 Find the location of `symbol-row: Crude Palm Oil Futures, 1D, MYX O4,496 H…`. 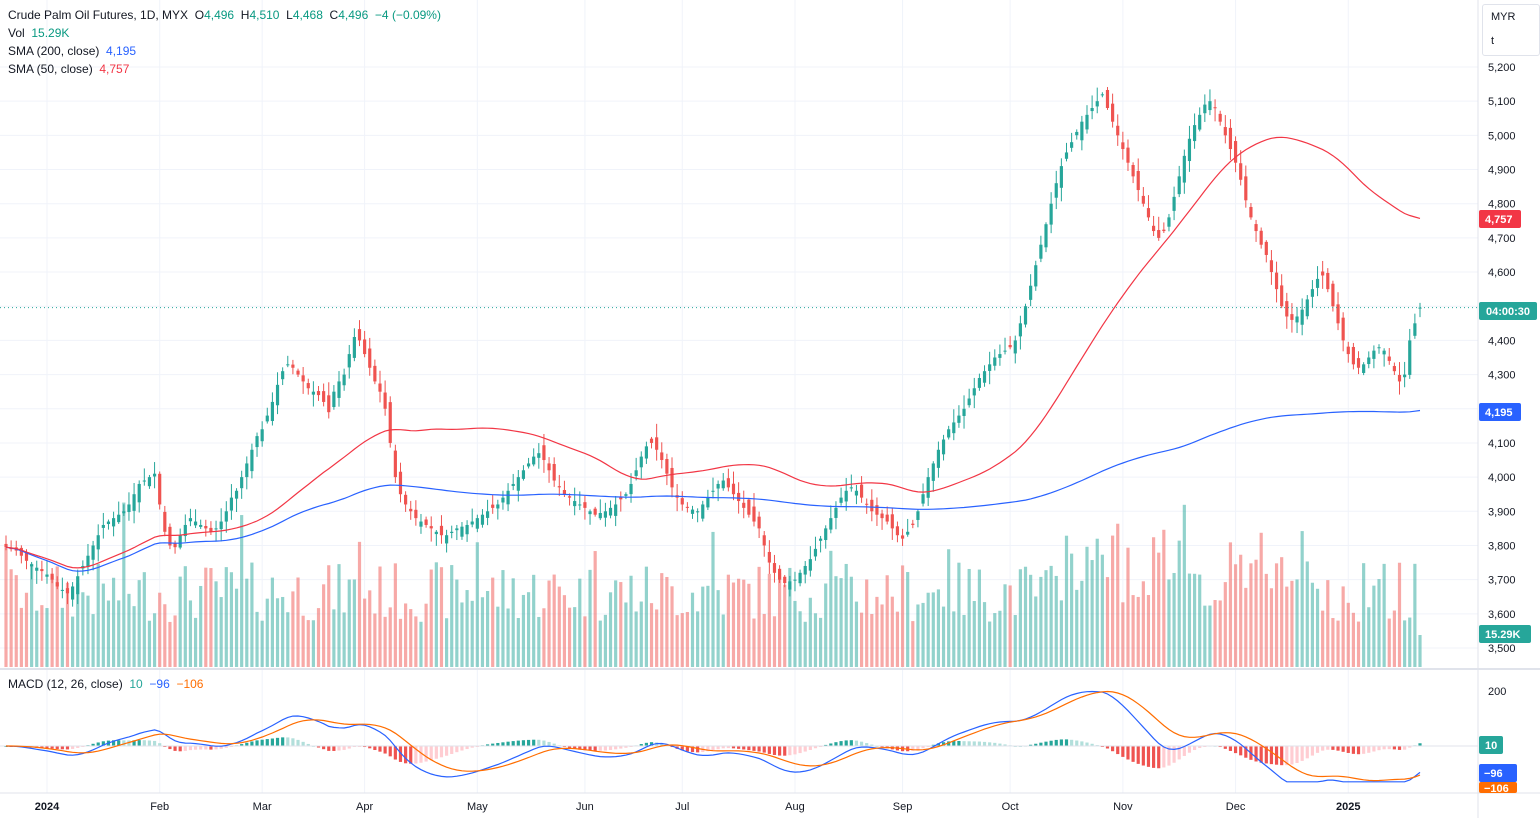

symbol-row: Crude Palm Oil Futures, 1D, MYX O4,496 H… is located at coordinates (224, 15).